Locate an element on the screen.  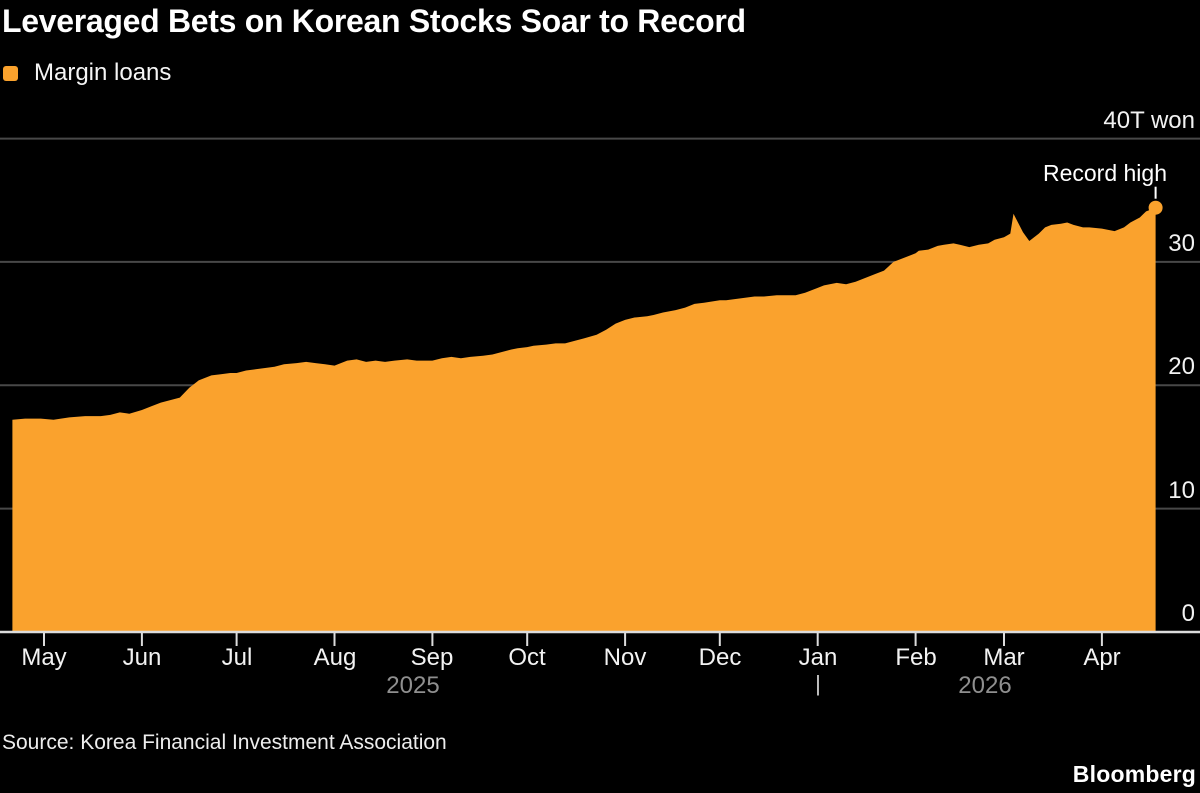
x-axis-label: Apr is located at coordinates (1102, 657).